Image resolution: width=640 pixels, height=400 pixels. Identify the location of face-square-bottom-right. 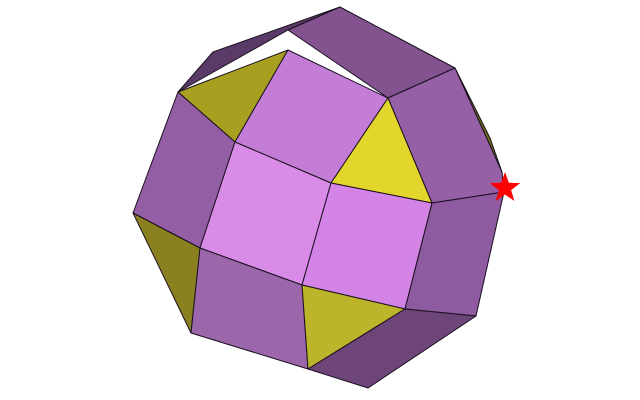
(392, 348).